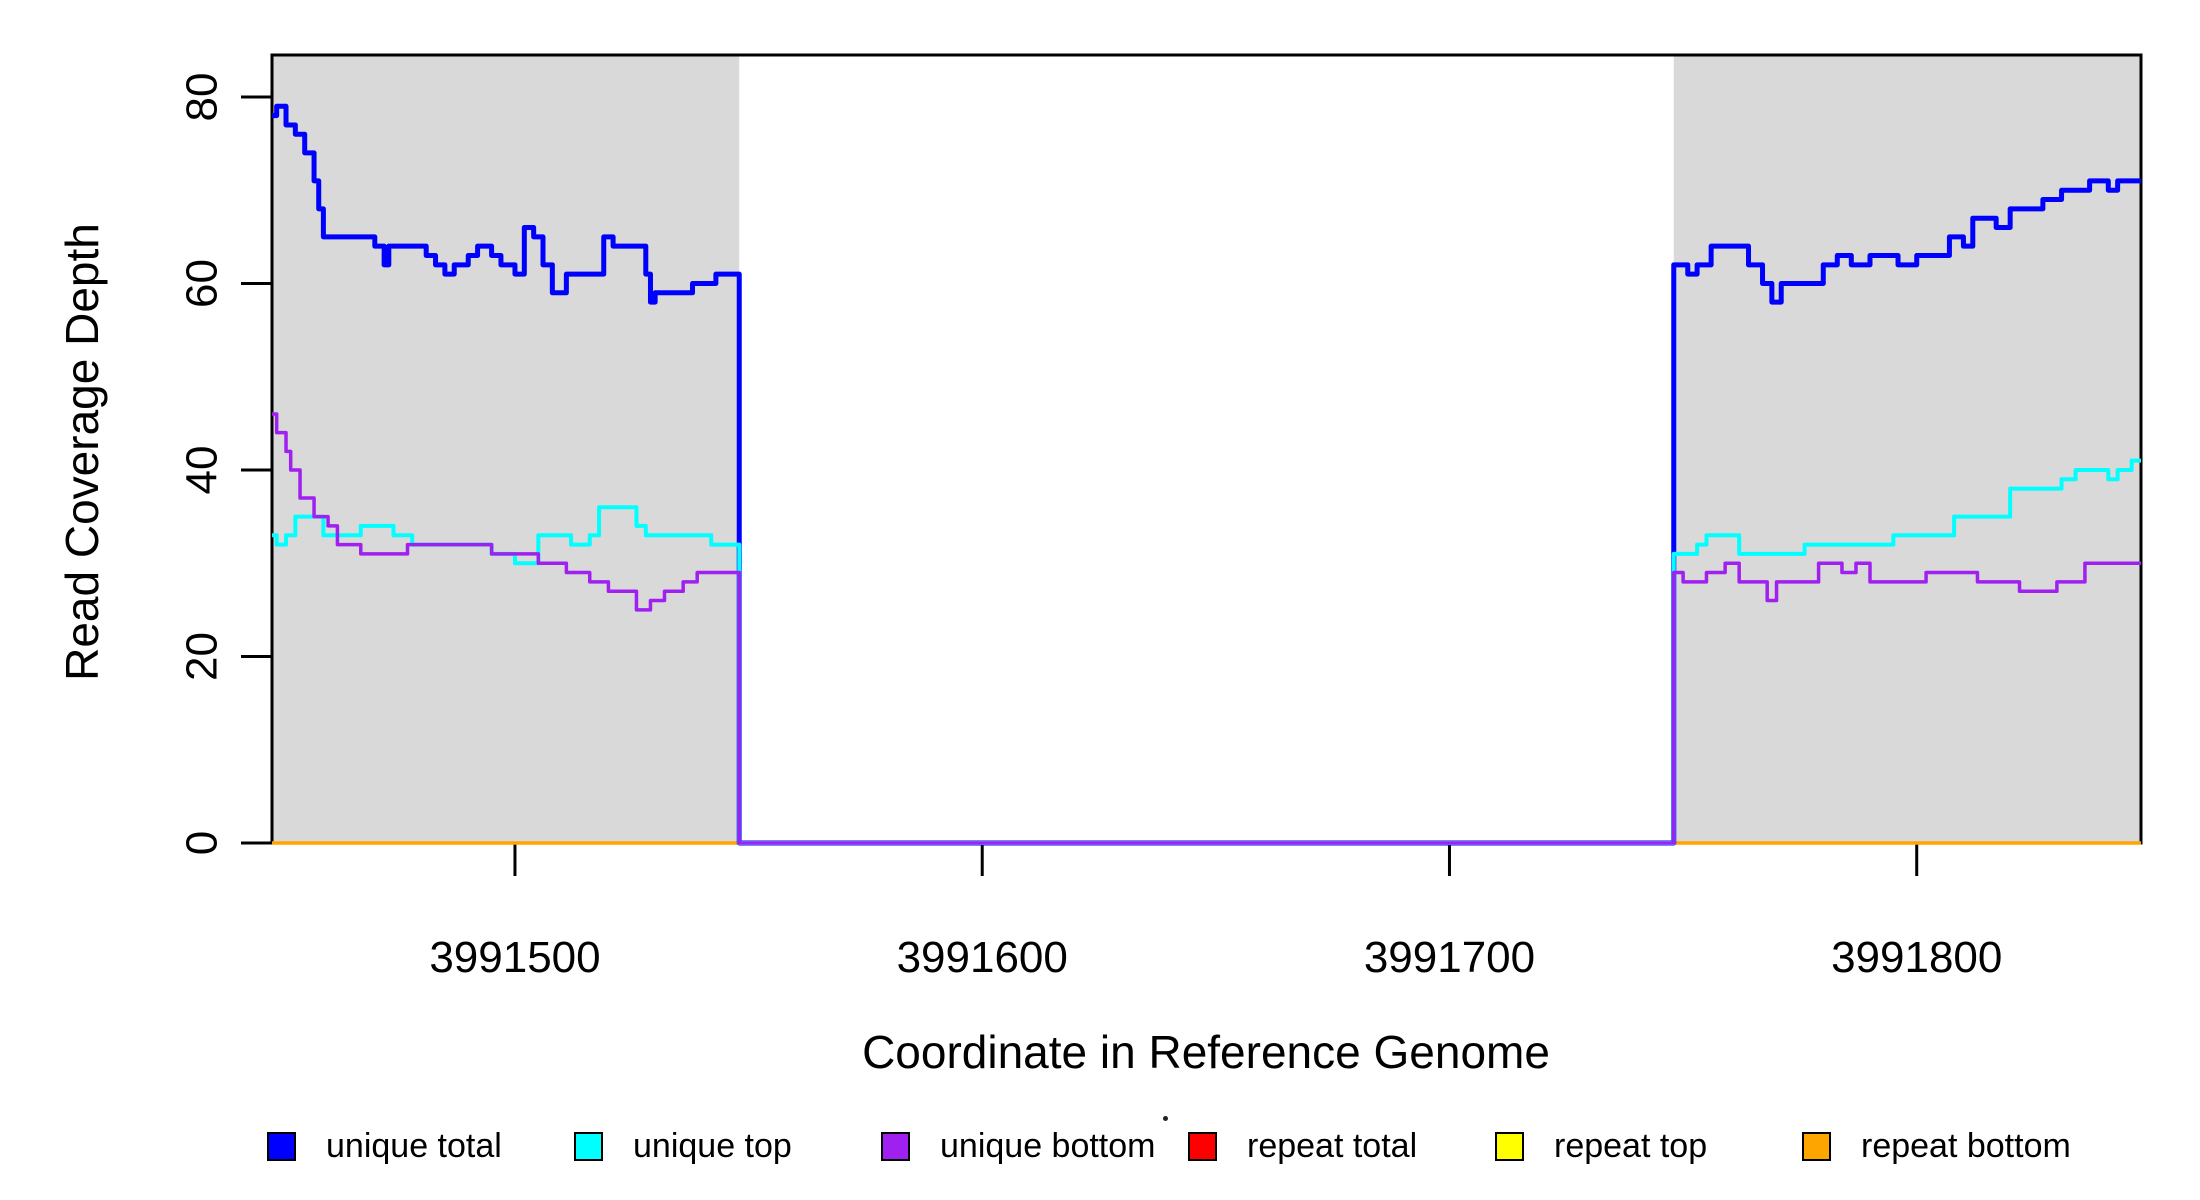 Image resolution: width=2200 pixels, height=1200 pixels. What do you see at coordinates (1165, 1118) in the screenshot?
I see `stray-dot` at bounding box center [1165, 1118].